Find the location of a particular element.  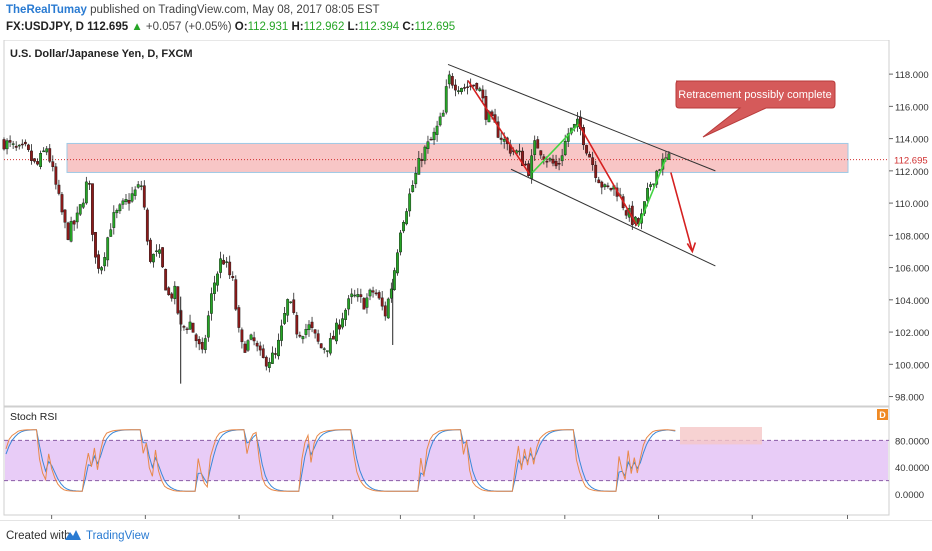

stoch-tick-label: 40.0000 is located at coordinates (912, 468).